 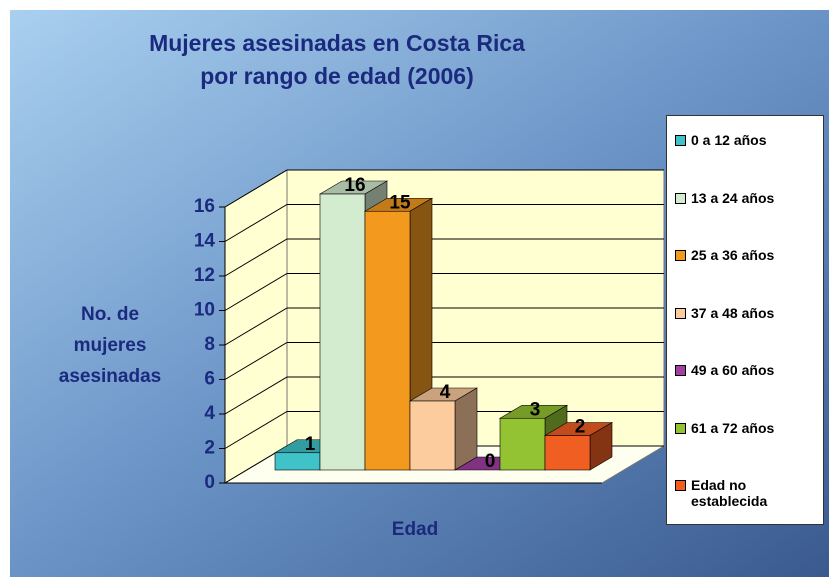 I want to click on bar-side, so click(x=466, y=429).